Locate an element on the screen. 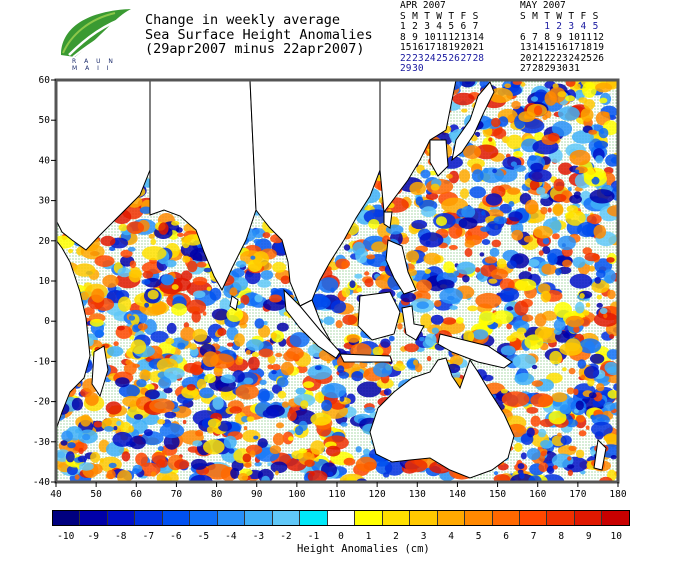 Image resolution: width=673 pixels, height=561 pixels. lon-tick-label: 100 is located at coordinates (296, 494).